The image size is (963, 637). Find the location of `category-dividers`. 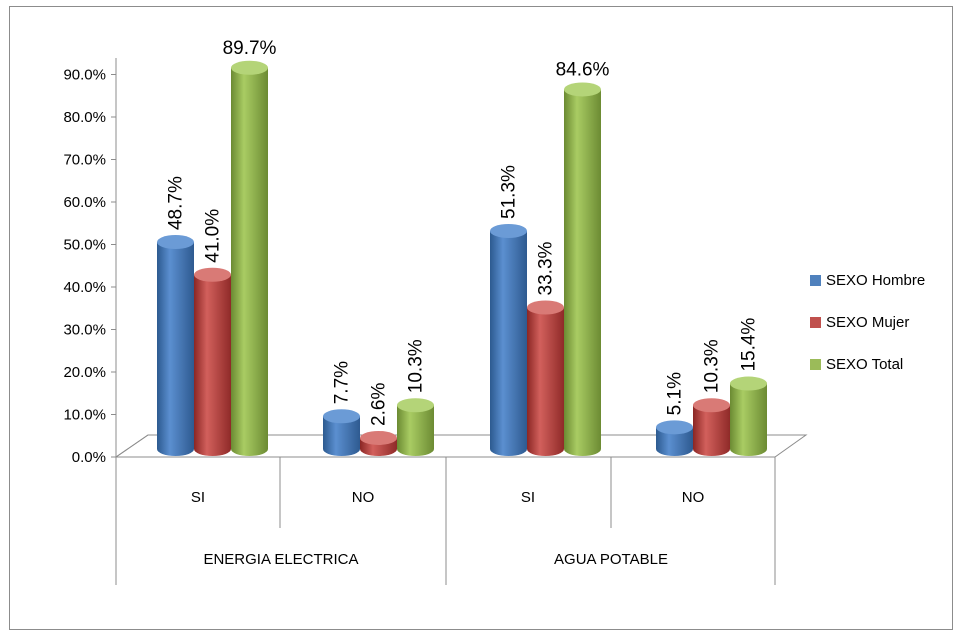

category-dividers is located at coordinates (445, 521).